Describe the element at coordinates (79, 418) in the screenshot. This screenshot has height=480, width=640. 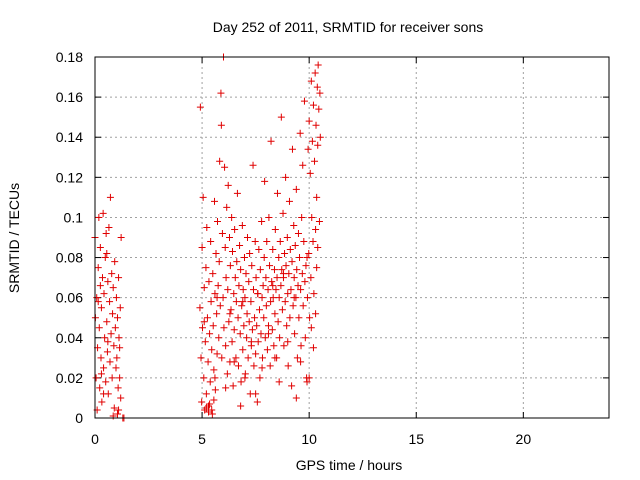
I see `y-tick-label: 0` at that location.